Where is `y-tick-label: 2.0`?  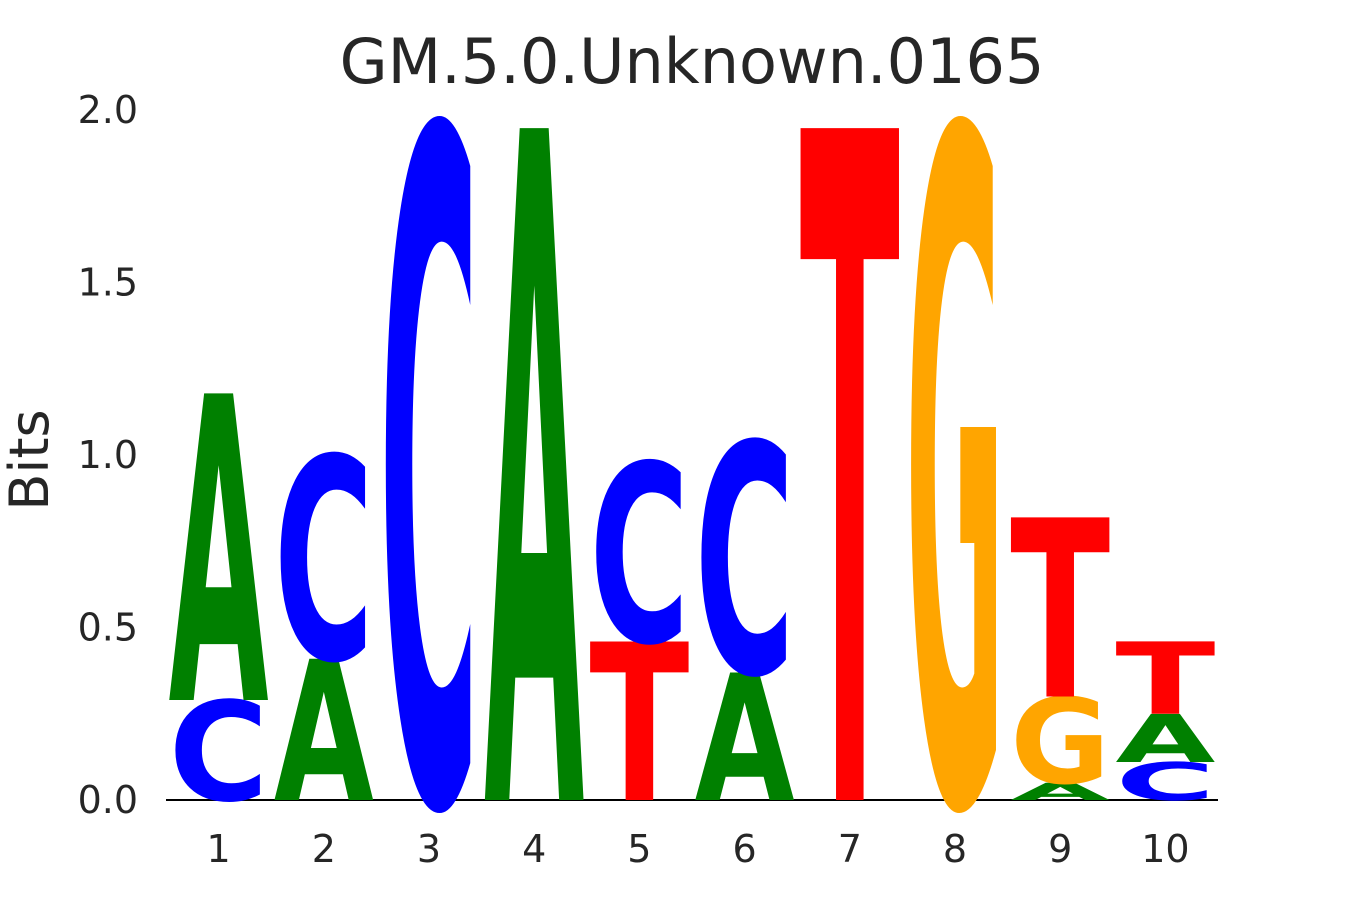 y-tick-label: 2.0 is located at coordinates (108, 110).